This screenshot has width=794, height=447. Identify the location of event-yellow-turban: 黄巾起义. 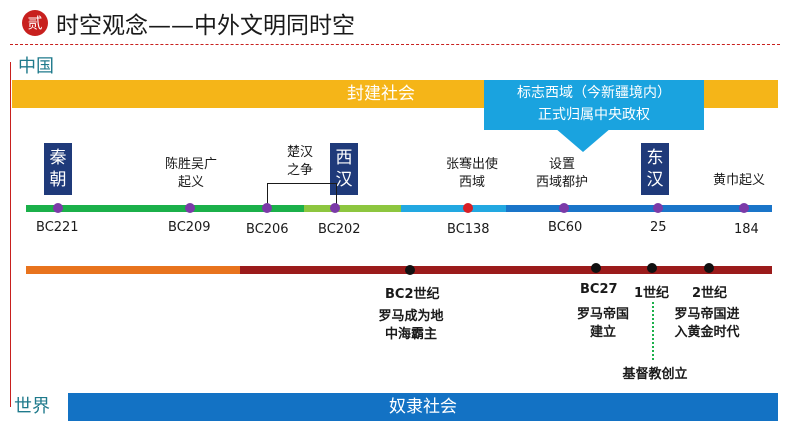
(739, 181).